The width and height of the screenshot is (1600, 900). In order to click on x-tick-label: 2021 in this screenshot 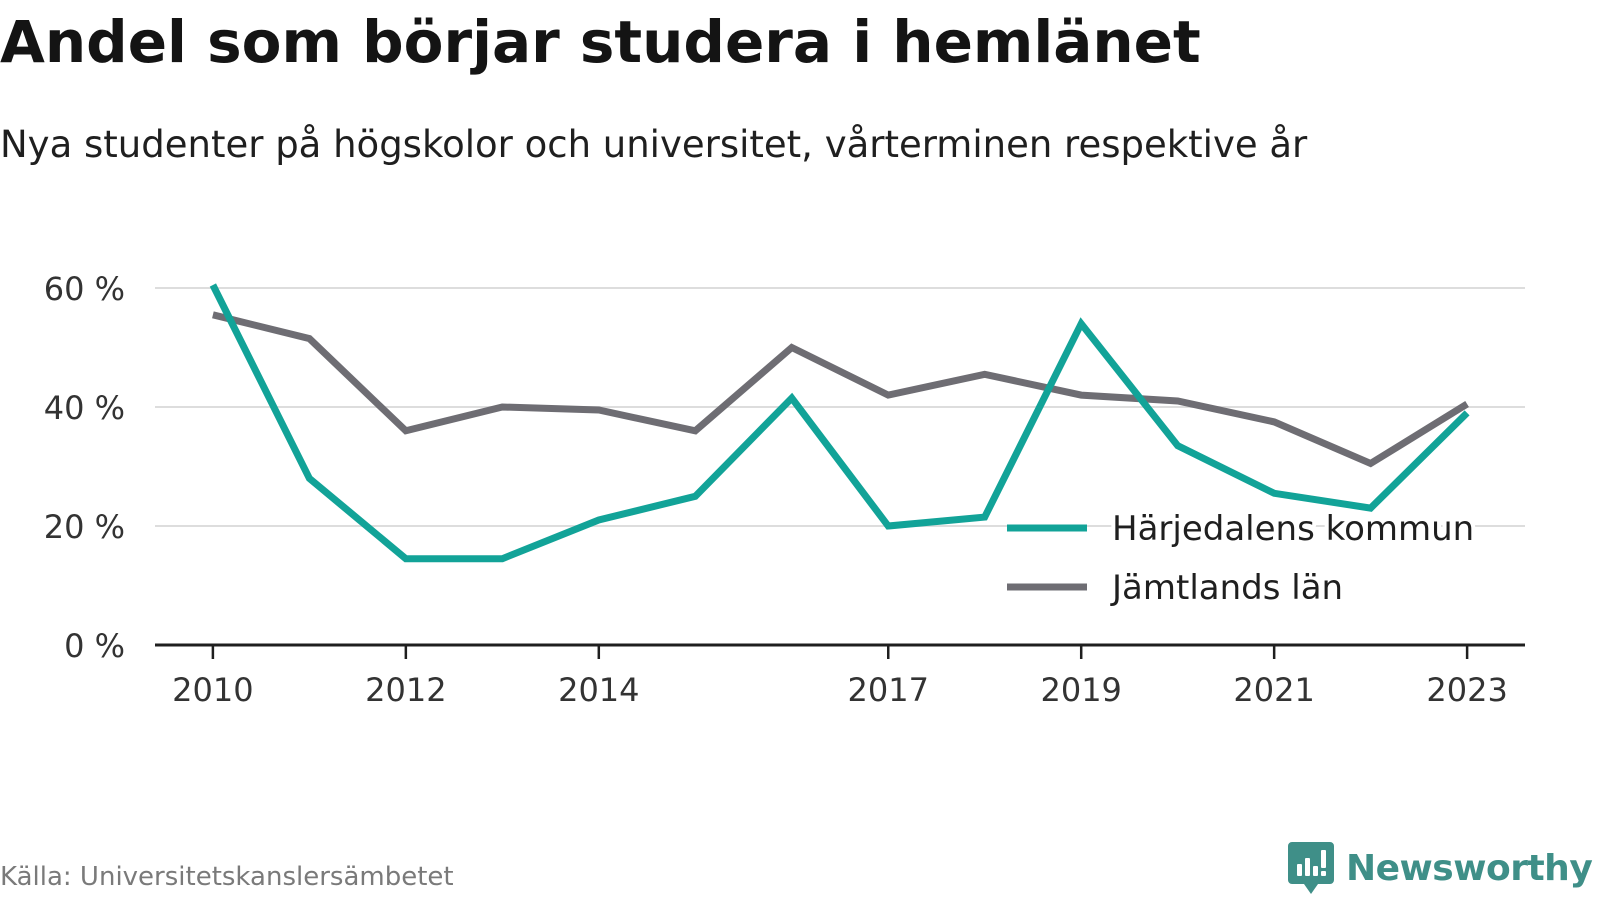, I will do `click(1273, 690)`.